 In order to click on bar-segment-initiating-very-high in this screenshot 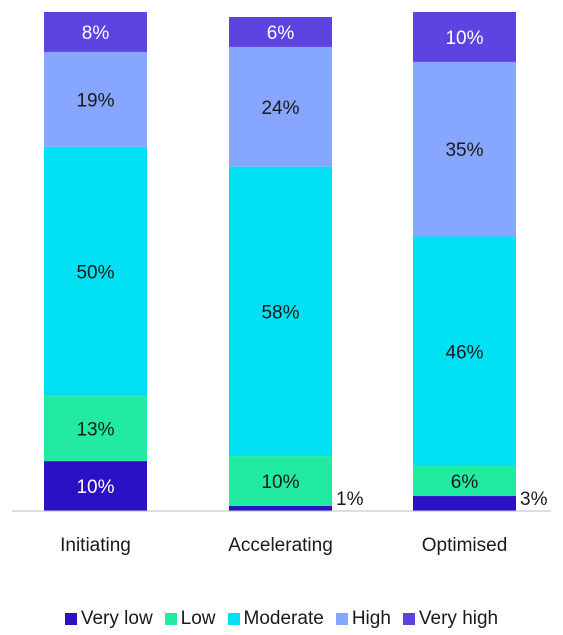, I will do `click(95, 32)`.